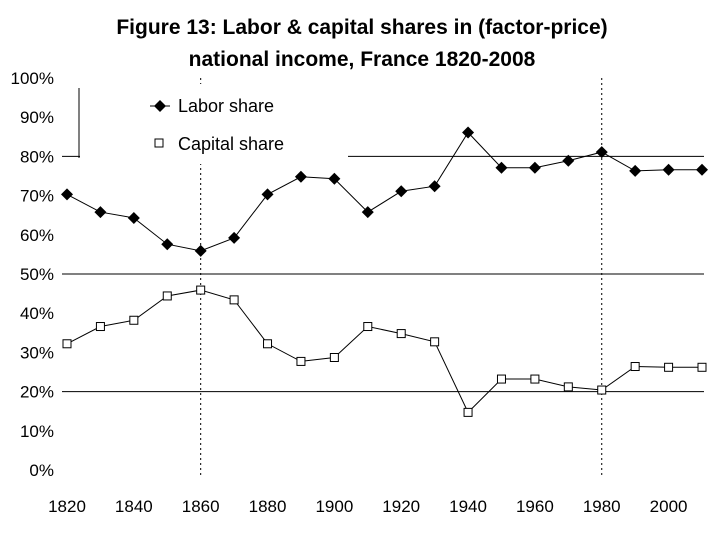  What do you see at coordinates (37, 431) in the screenshot?
I see `y-tick-label: 10%` at bounding box center [37, 431].